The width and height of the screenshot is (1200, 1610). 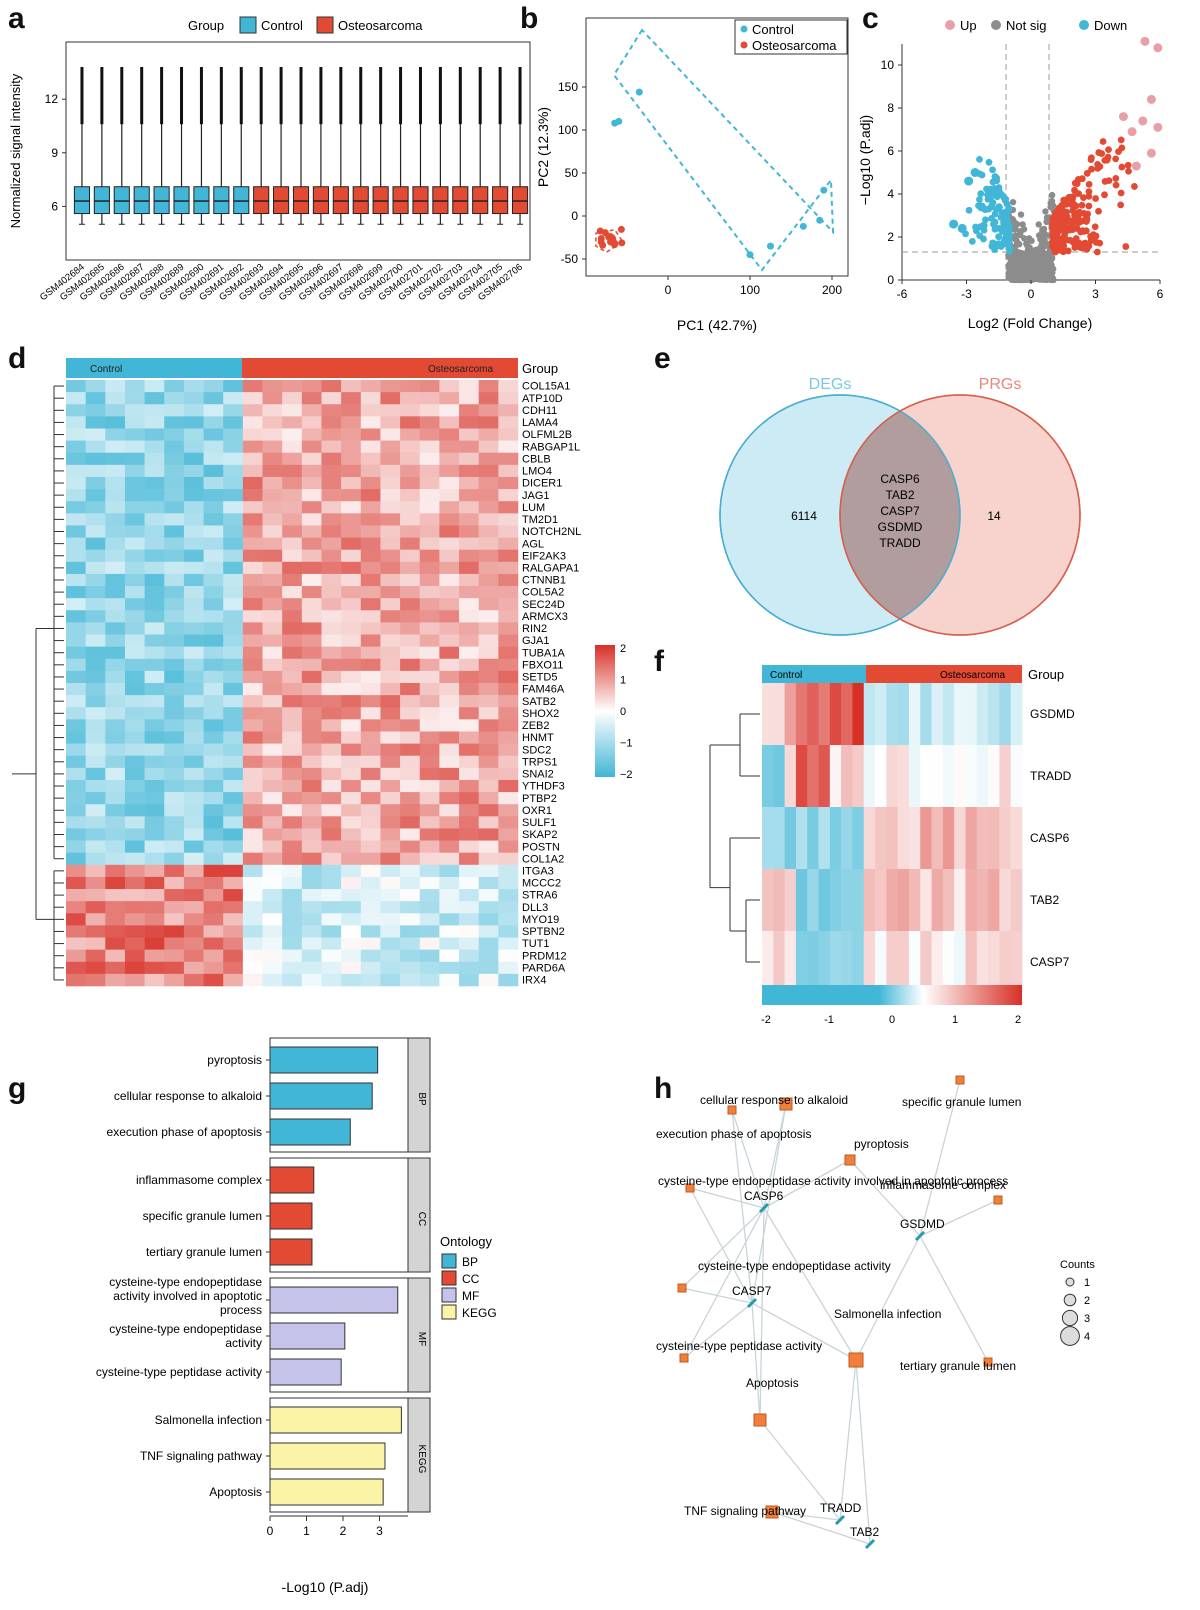 I want to click on gene-label: ZEB2, so click(x=536, y=726).